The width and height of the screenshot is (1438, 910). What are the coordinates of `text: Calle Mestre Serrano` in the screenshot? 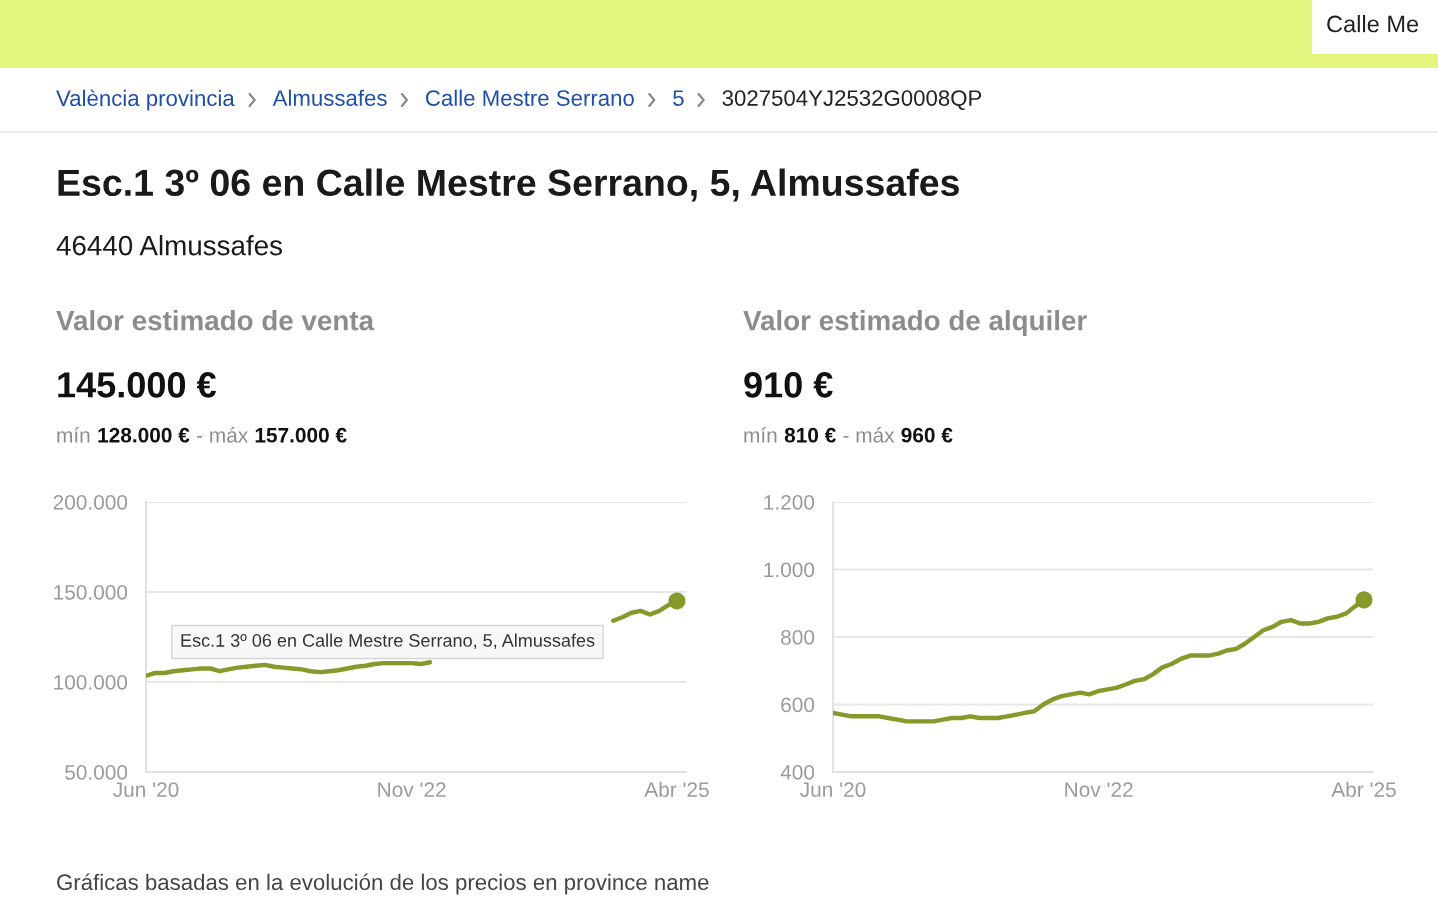 It's located at (530, 97).